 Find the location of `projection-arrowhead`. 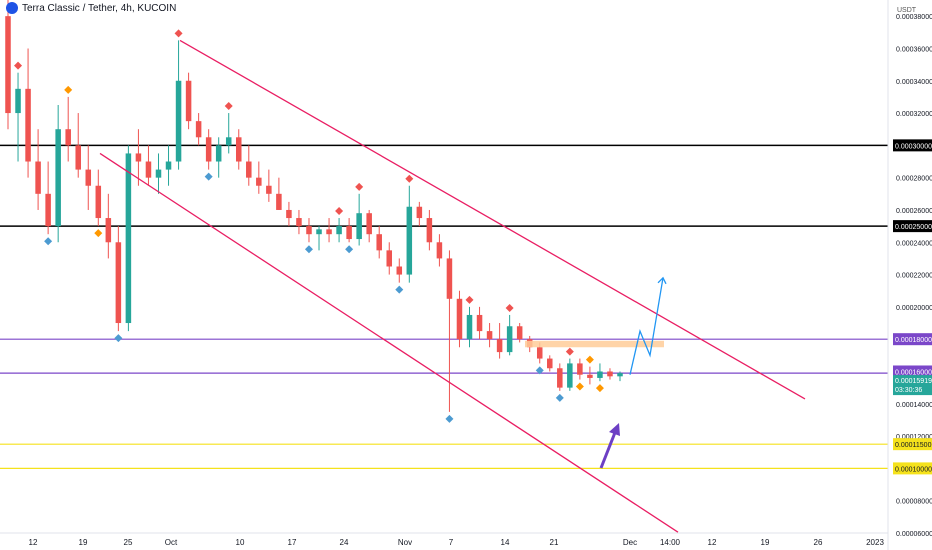

projection-arrowhead is located at coordinates (662, 280).